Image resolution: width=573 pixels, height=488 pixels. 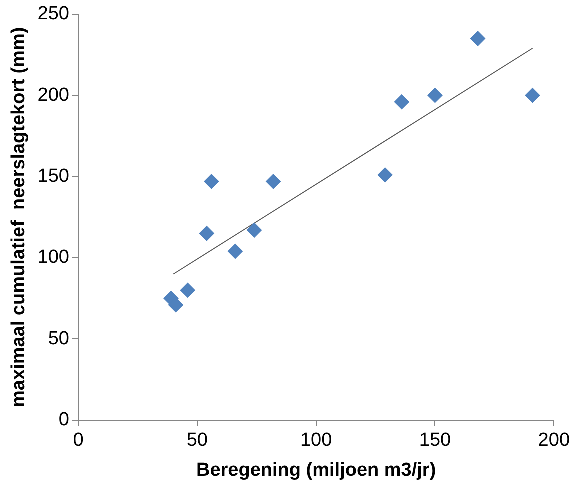 What do you see at coordinates (435, 441) in the screenshot?
I see `x-tick-label: 150` at bounding box center [435, 441].